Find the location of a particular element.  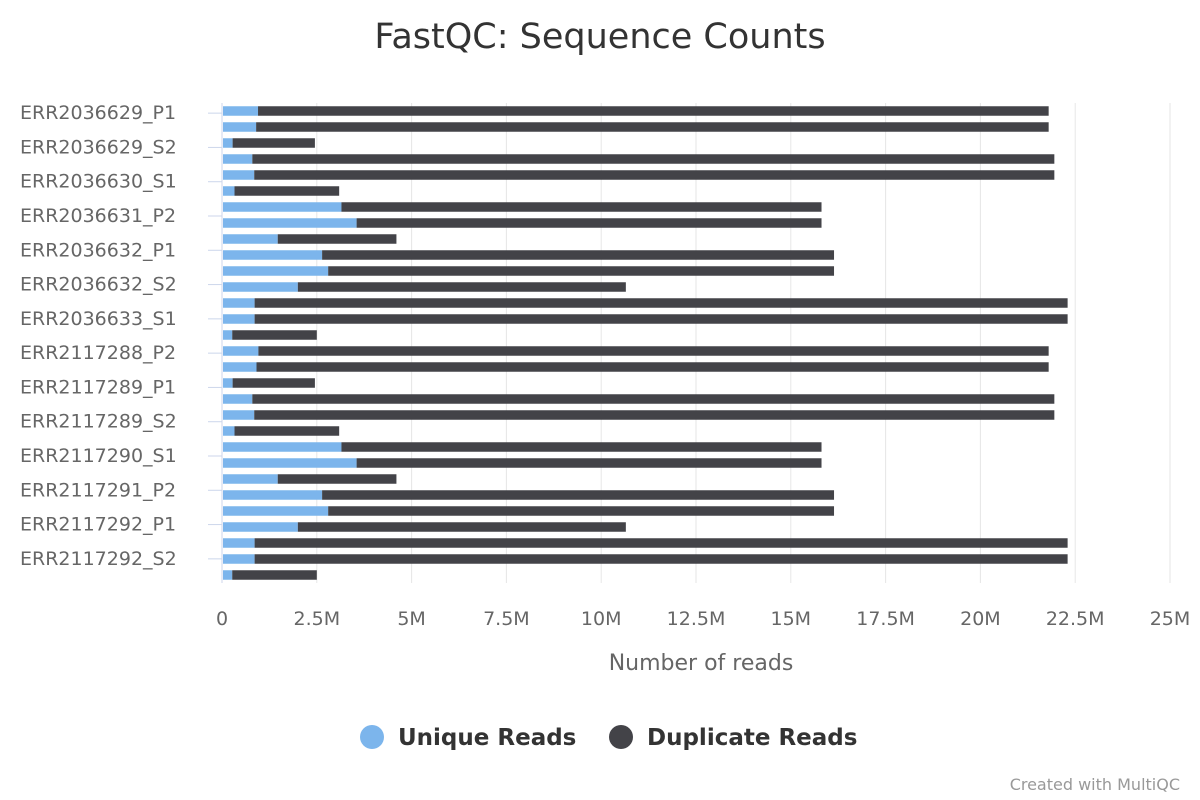

legend-label: Duplicate Reads is located at coordinates (752, 738).